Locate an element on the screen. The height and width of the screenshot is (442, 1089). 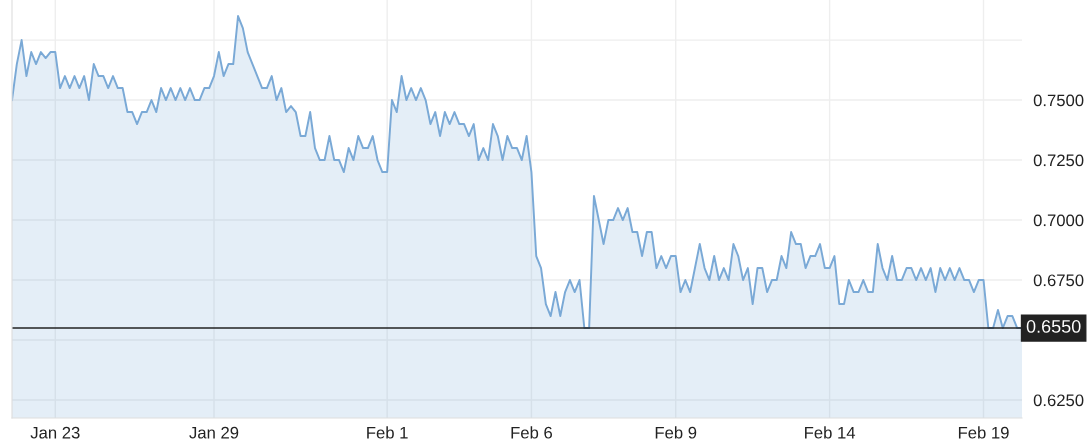
y-tick-label: 0.7500 is located at coordinates (1058, 100).